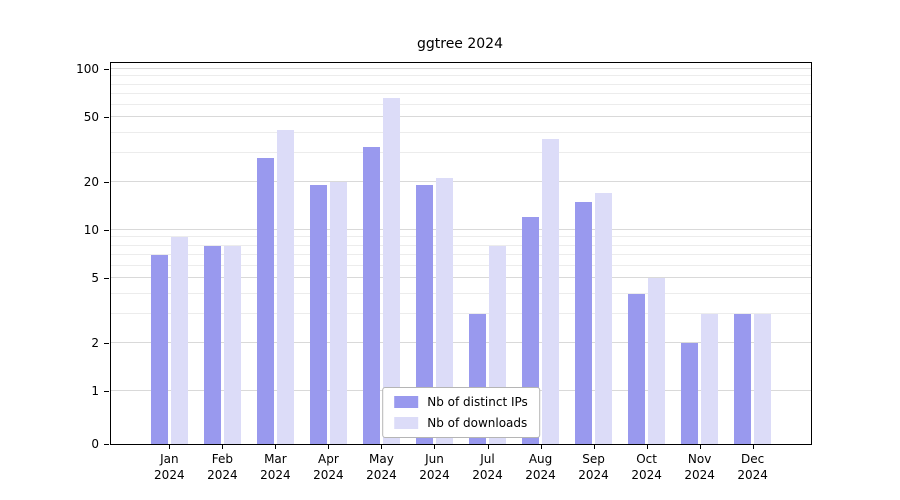 This screenshot has width=900, height=500. I want to click on y-tick-label: 50, so click(91, 117).